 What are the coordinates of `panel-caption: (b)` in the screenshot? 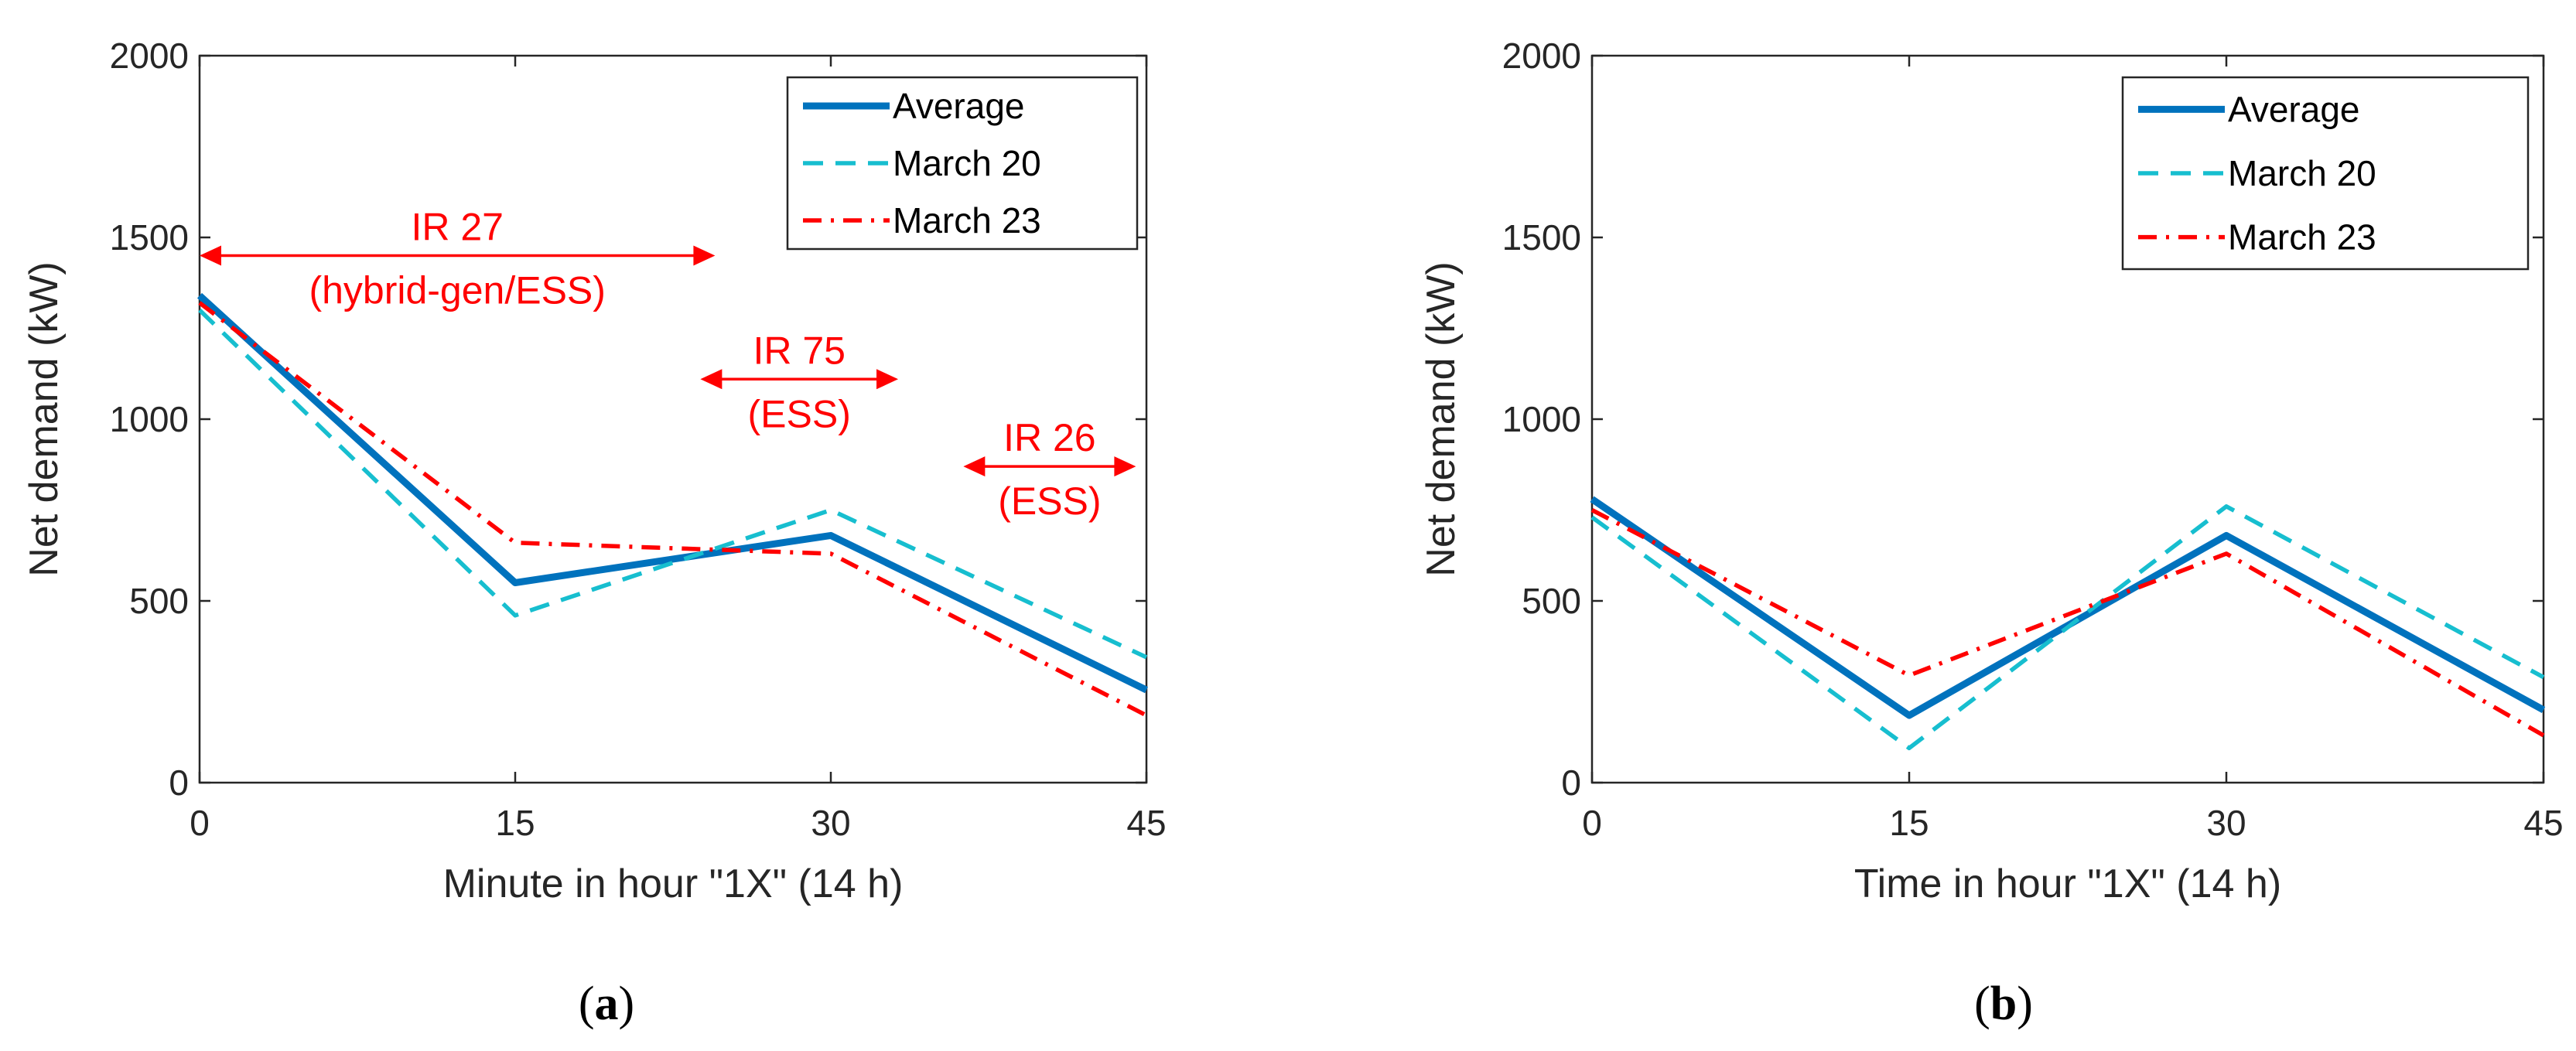 It's located at (2004, 1004).